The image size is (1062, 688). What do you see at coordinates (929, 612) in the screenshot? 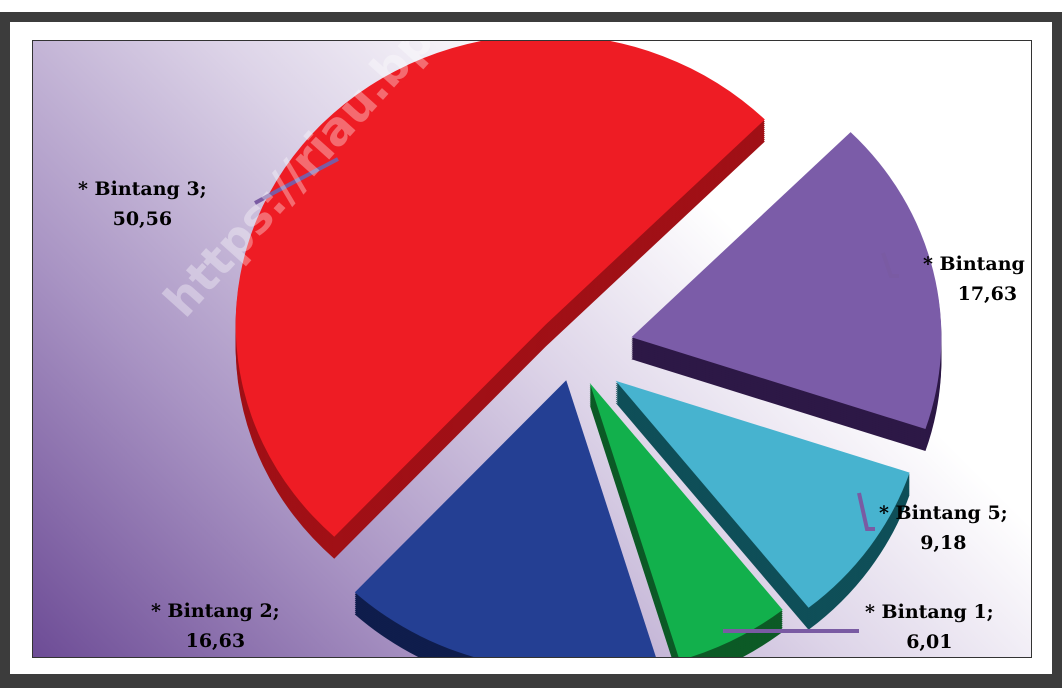
I see `slice-label-name: * Bintang 1;` at bounding box center [929, 612].